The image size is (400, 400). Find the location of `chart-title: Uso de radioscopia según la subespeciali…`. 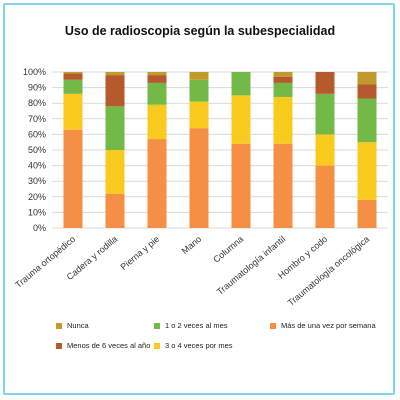

chart-title: Uso de radioscopia según la subespeciali… is located at coordinates (200, 31).